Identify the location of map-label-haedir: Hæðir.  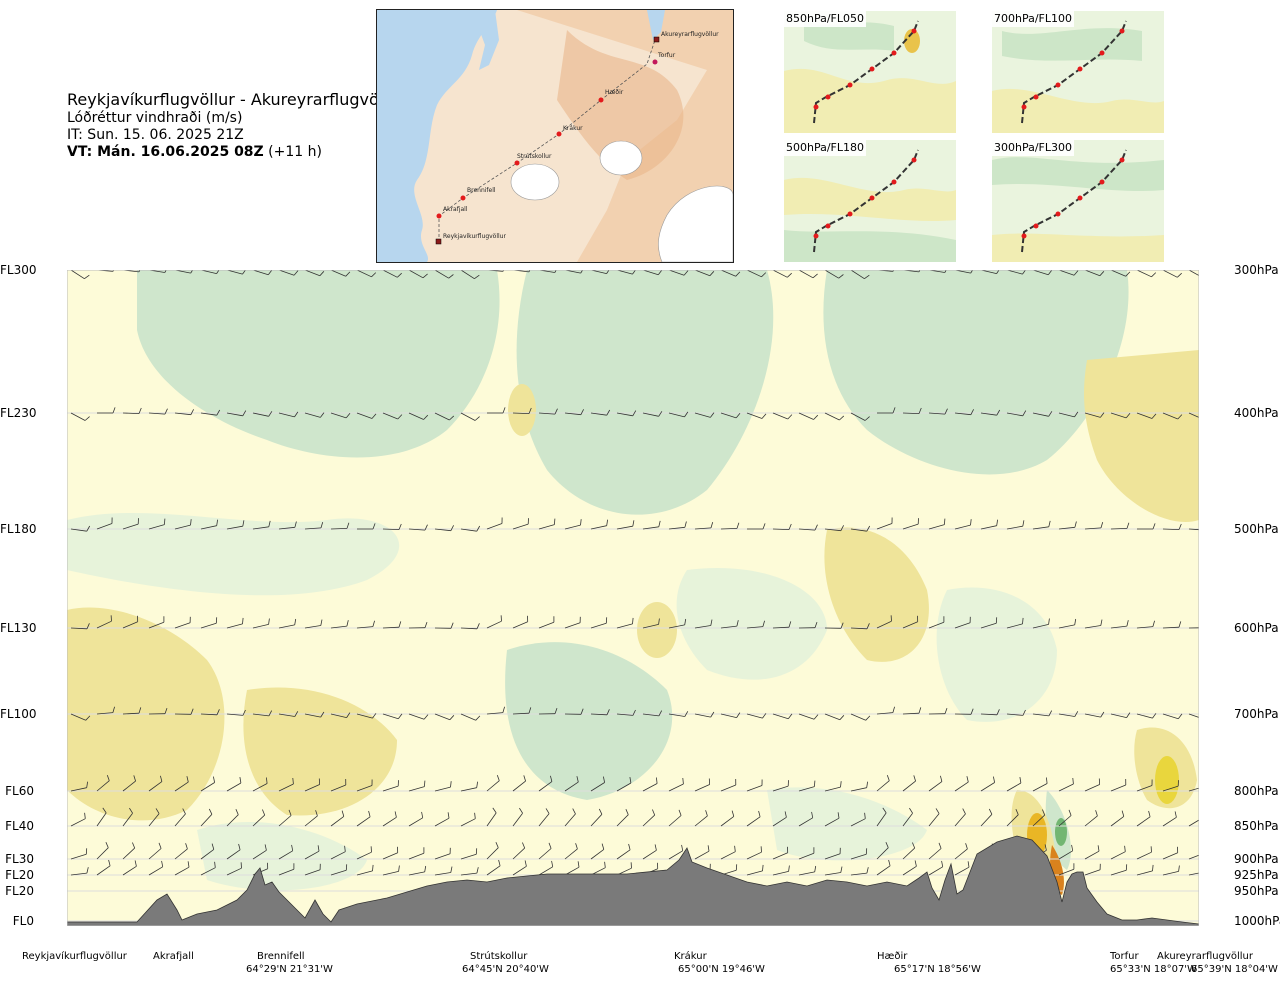
(614, 92).